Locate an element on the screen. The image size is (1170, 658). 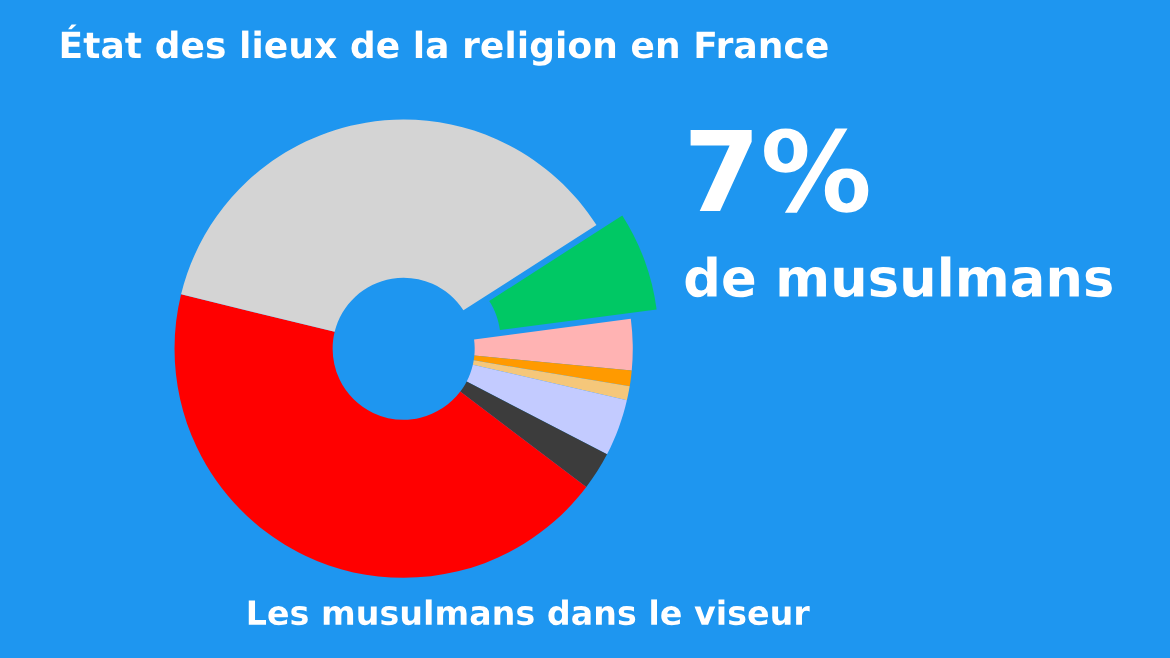
text: de musulmans is located at coordinates (898, 277).